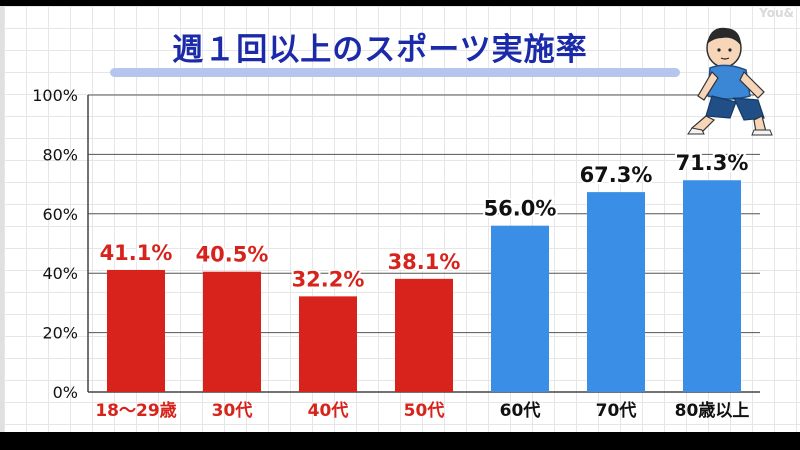  I want to click on y-tick-label: 60%, so click(60, 214).